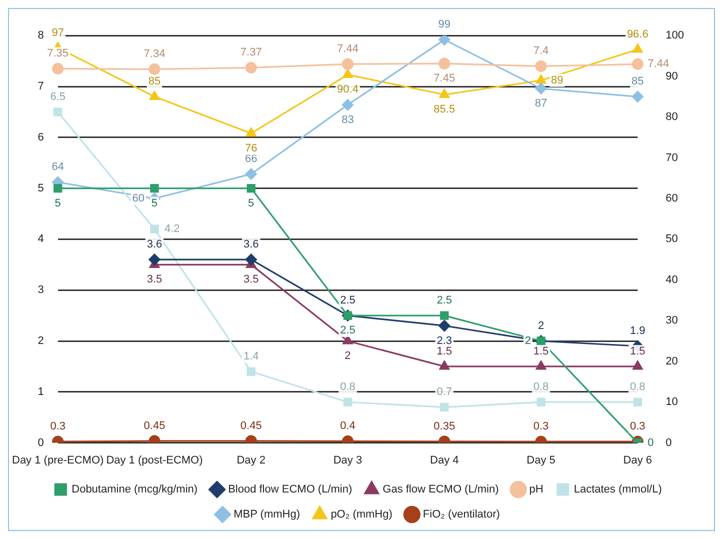  What do you see at coordinates (672, 117) in the screenshot?
I see `y2-tick-label: 80` at bounding box center [672, 117].